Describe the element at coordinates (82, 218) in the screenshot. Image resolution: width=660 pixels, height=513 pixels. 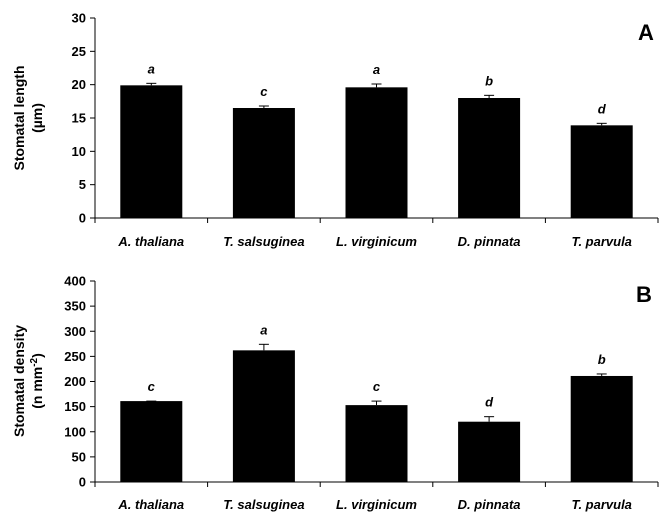
I see `panel-a-y-tick-label: 0` at that location.